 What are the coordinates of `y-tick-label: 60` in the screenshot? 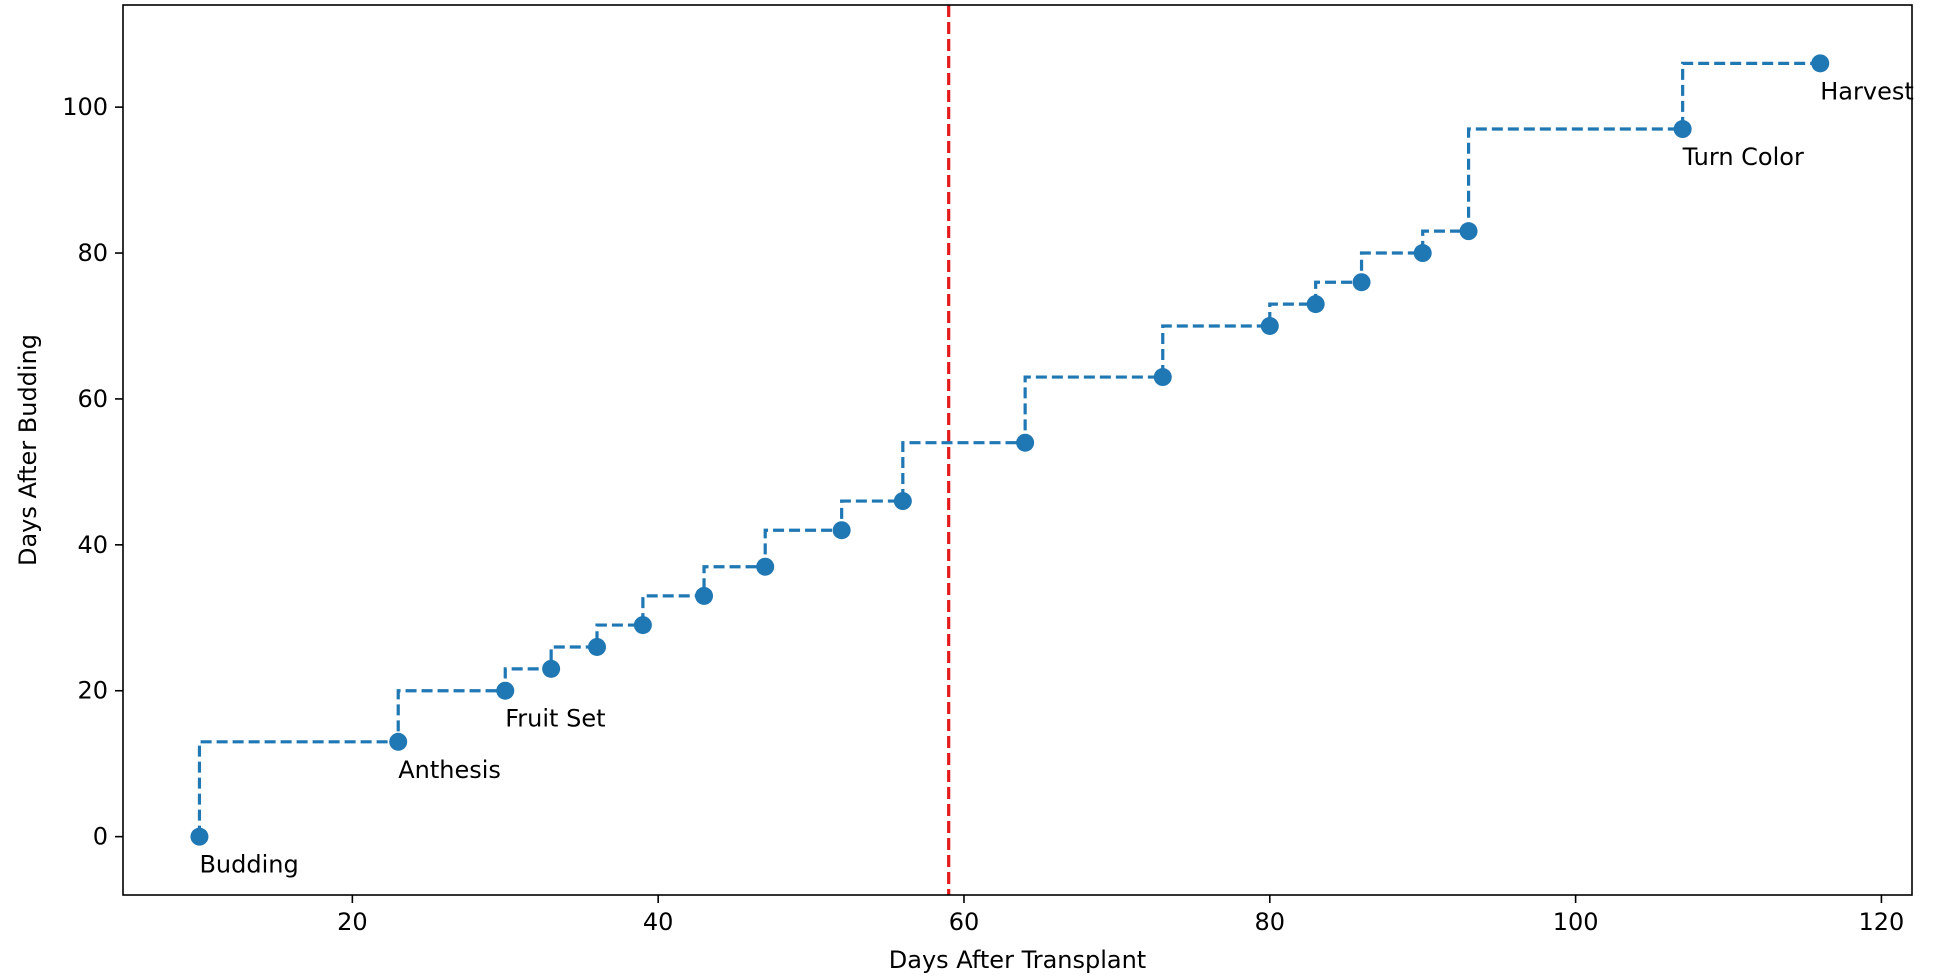 It's located at (92, 399).